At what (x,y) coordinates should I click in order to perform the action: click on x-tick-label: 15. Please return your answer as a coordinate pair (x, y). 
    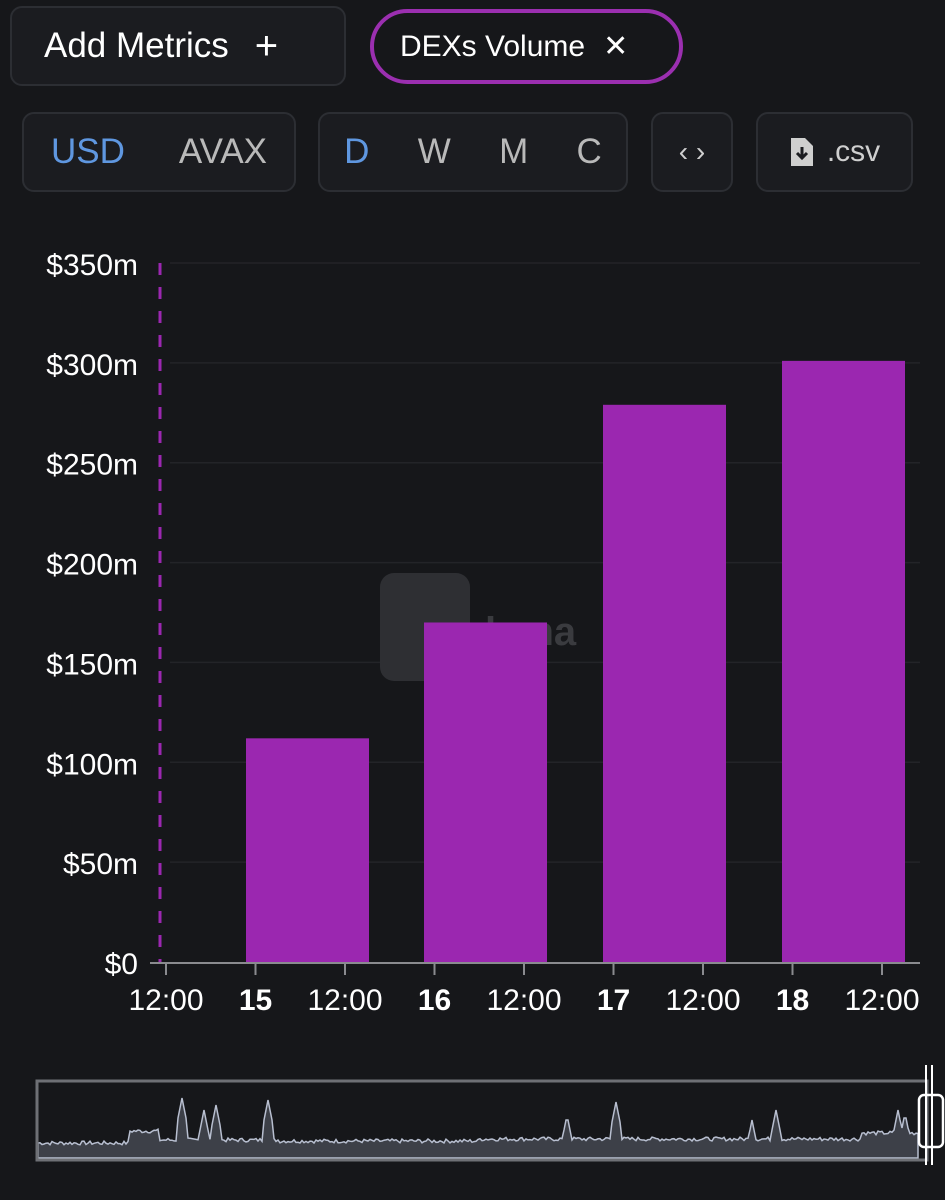
    Looking at the image, I should click on (255, 1000).